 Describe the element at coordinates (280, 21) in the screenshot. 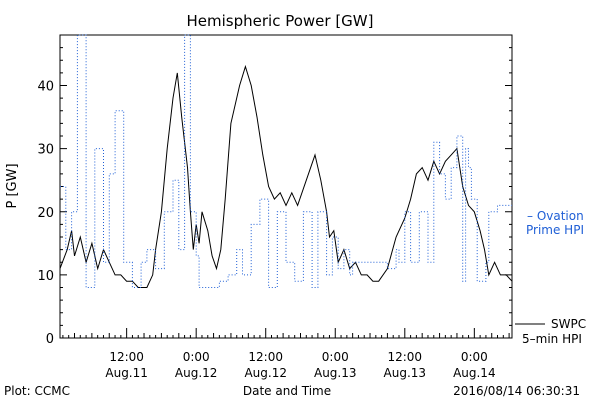

I see `chart-title: Hemispheric Power [GW]` at that location.